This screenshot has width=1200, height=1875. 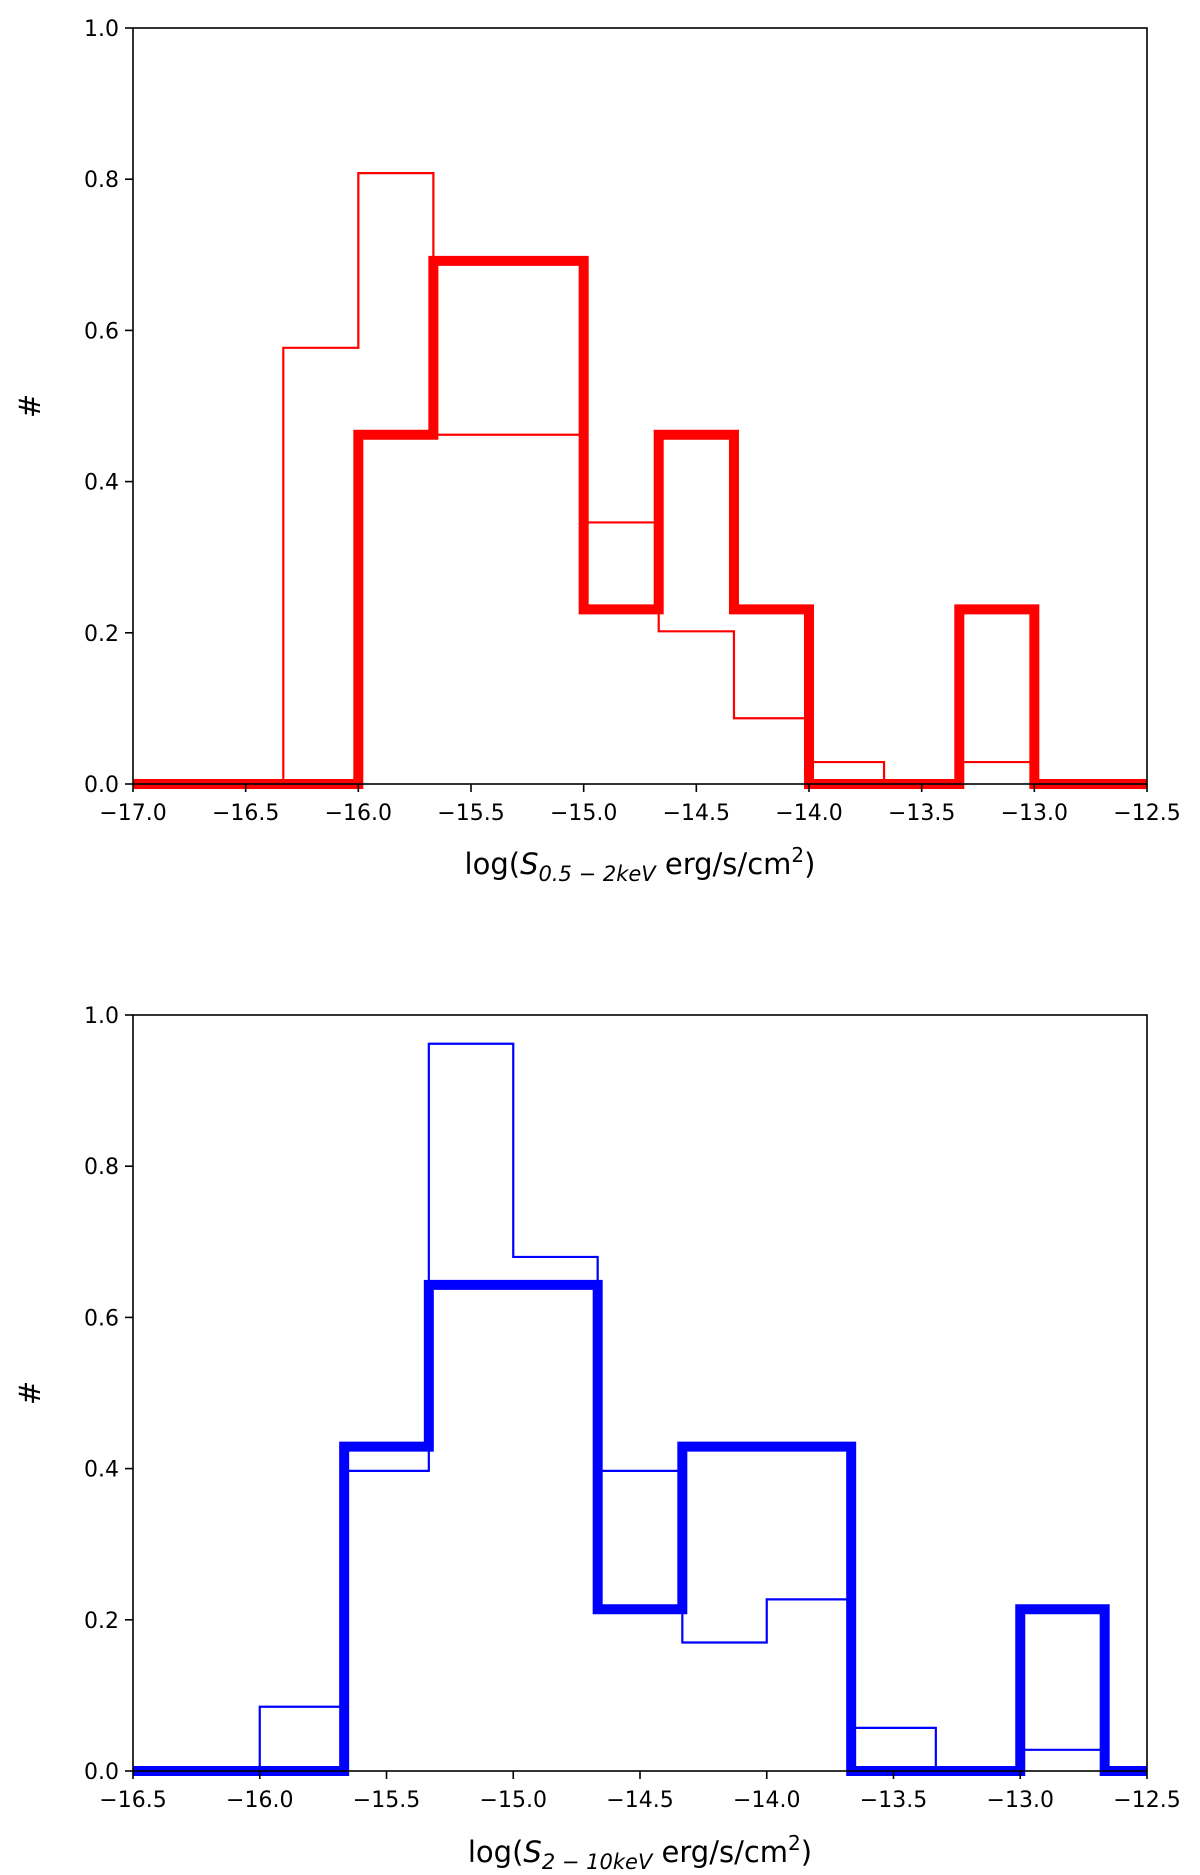 I want to click on x-axis-label-subscript: 0.5 − 2keV, so click(x=598, y=874).